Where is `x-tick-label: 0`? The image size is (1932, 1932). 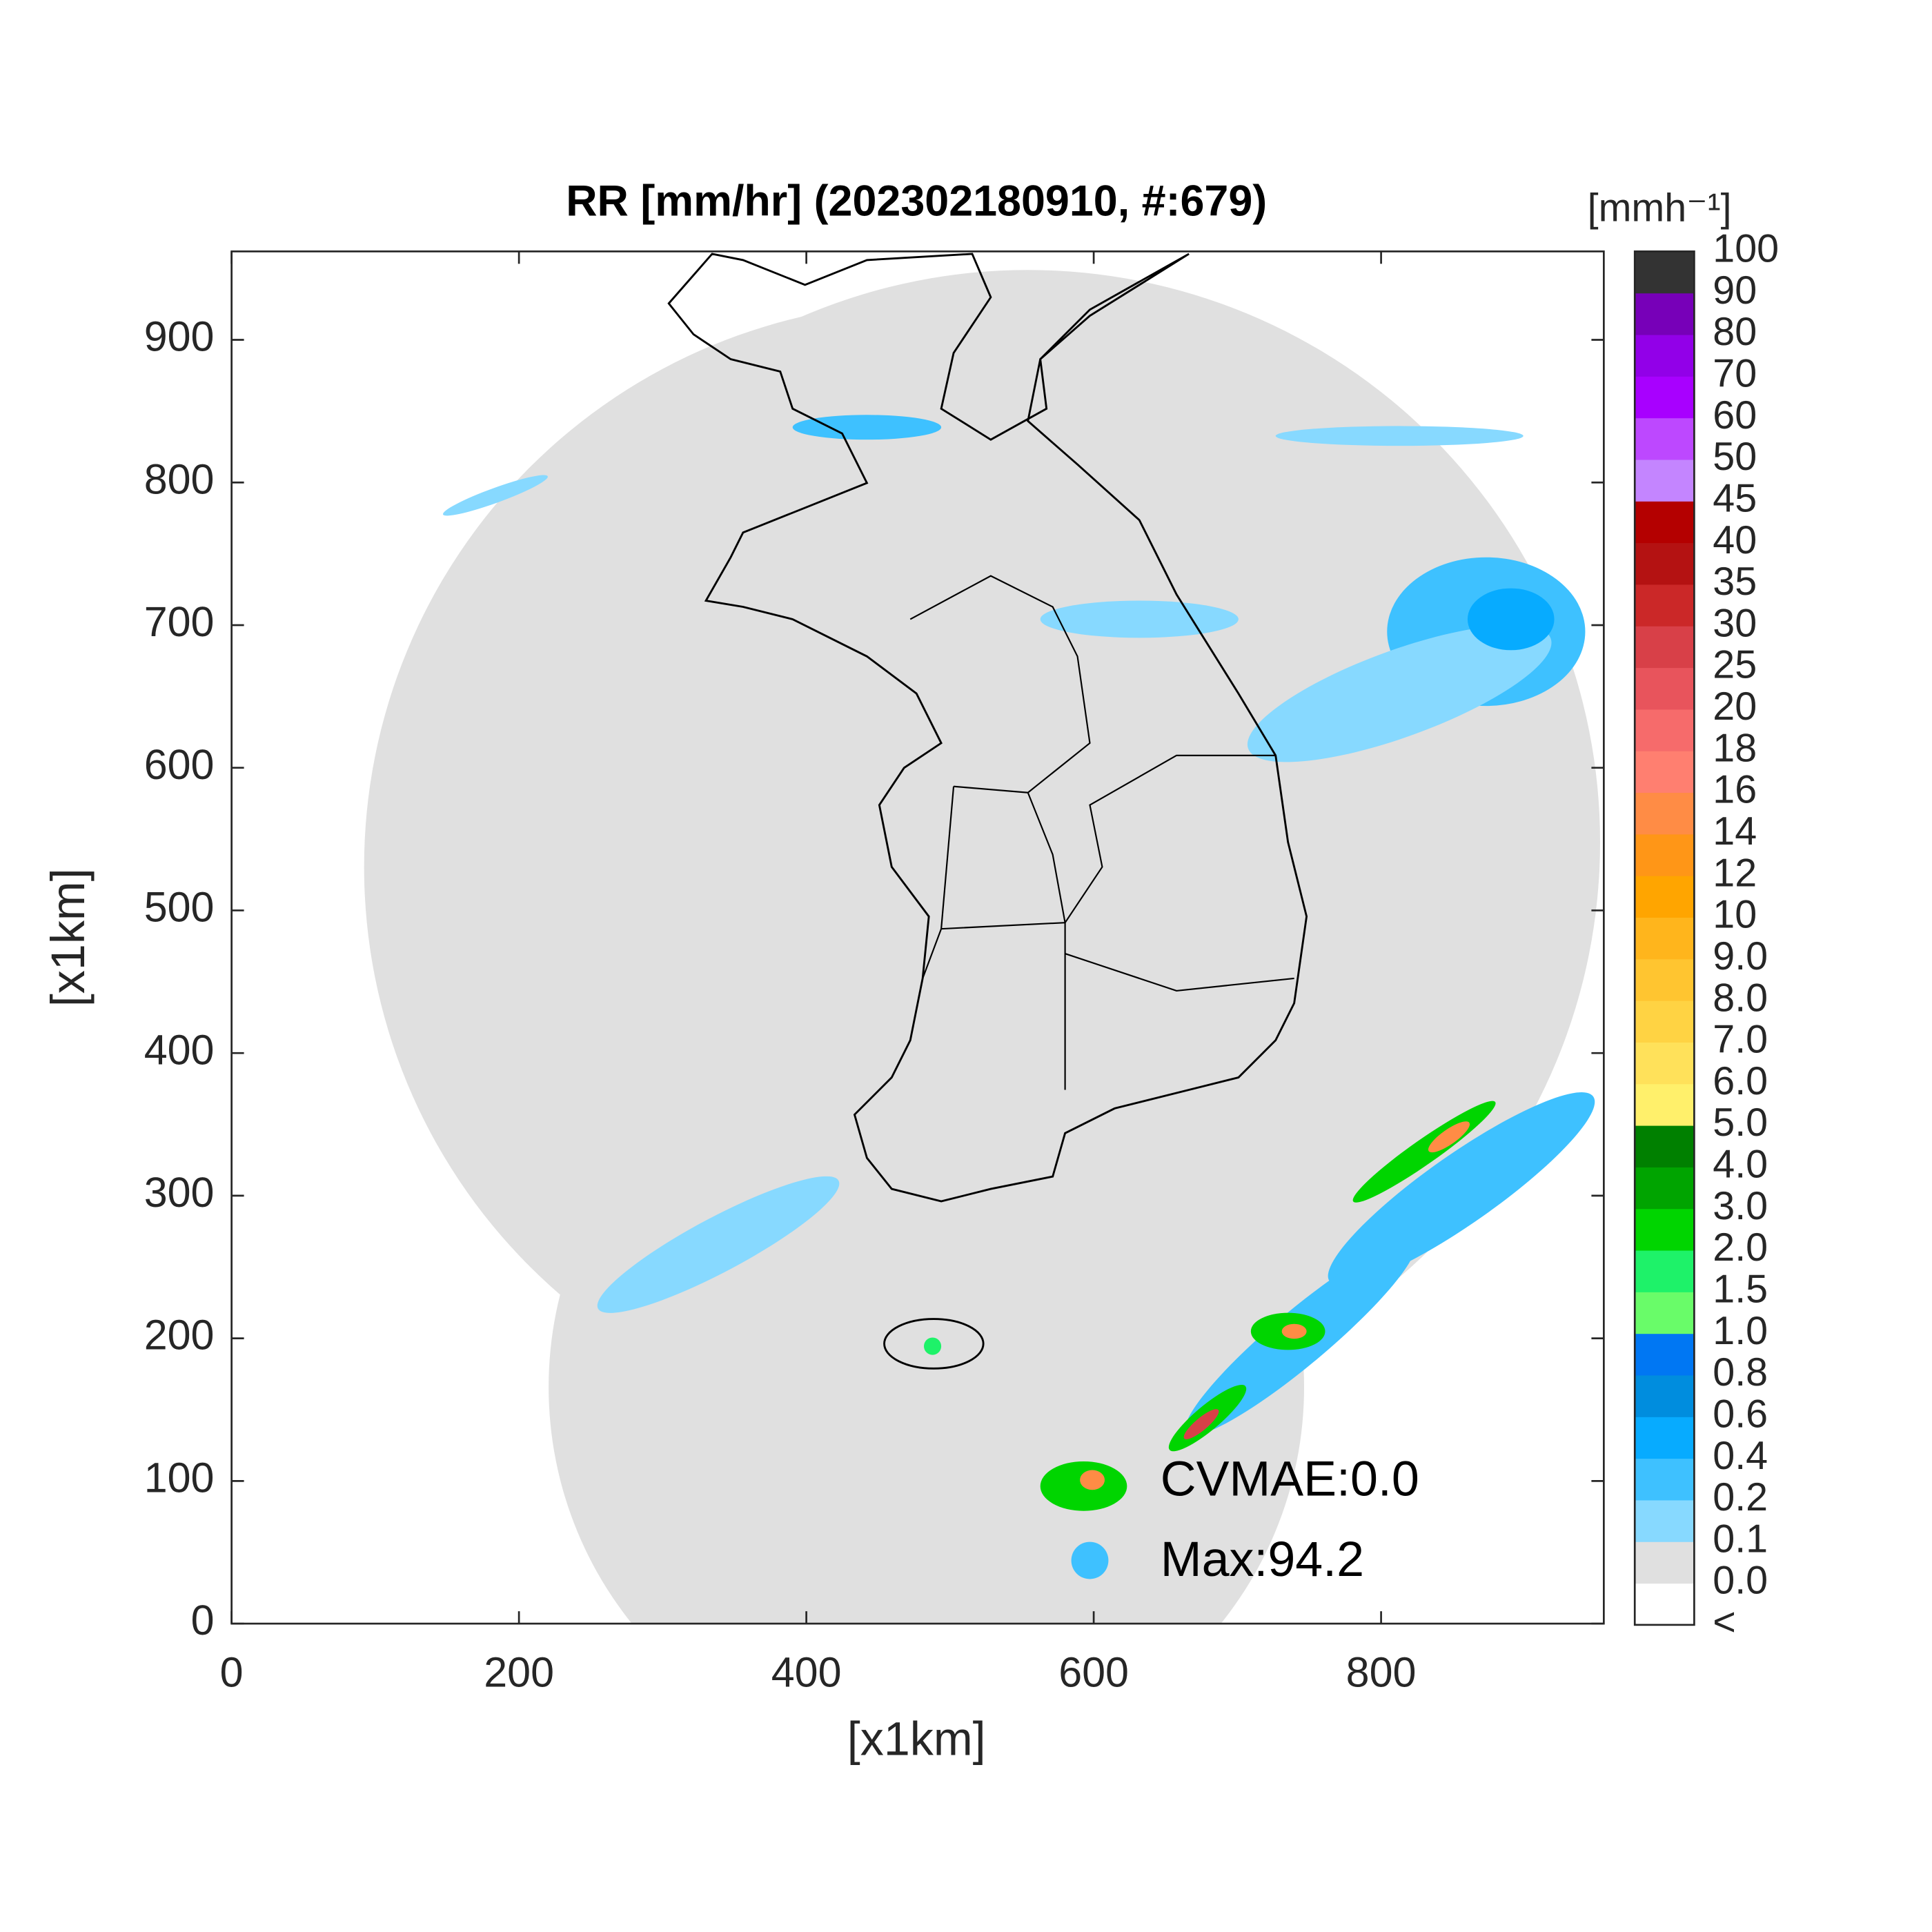
x-tick-label: 0 is located at coordinates (232, 1672).